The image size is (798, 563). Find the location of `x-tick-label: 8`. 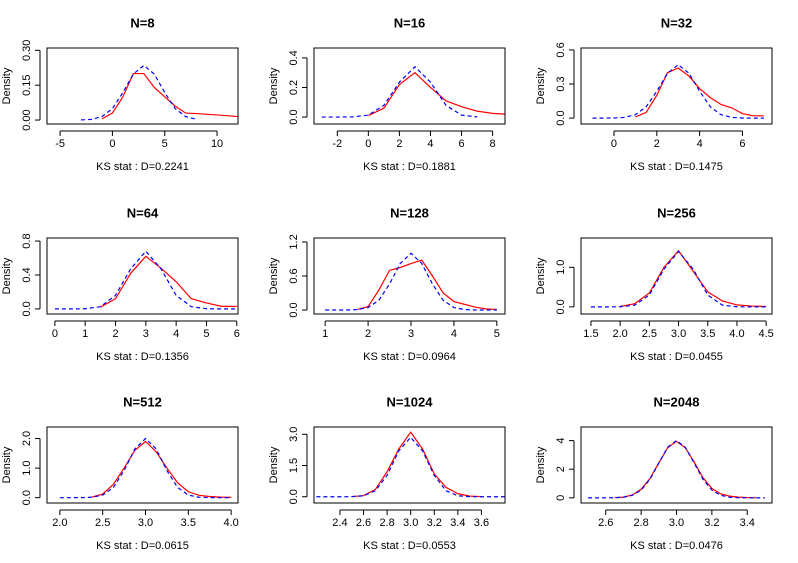

x-tick-label: 8 is located at coordinates (493, 144).